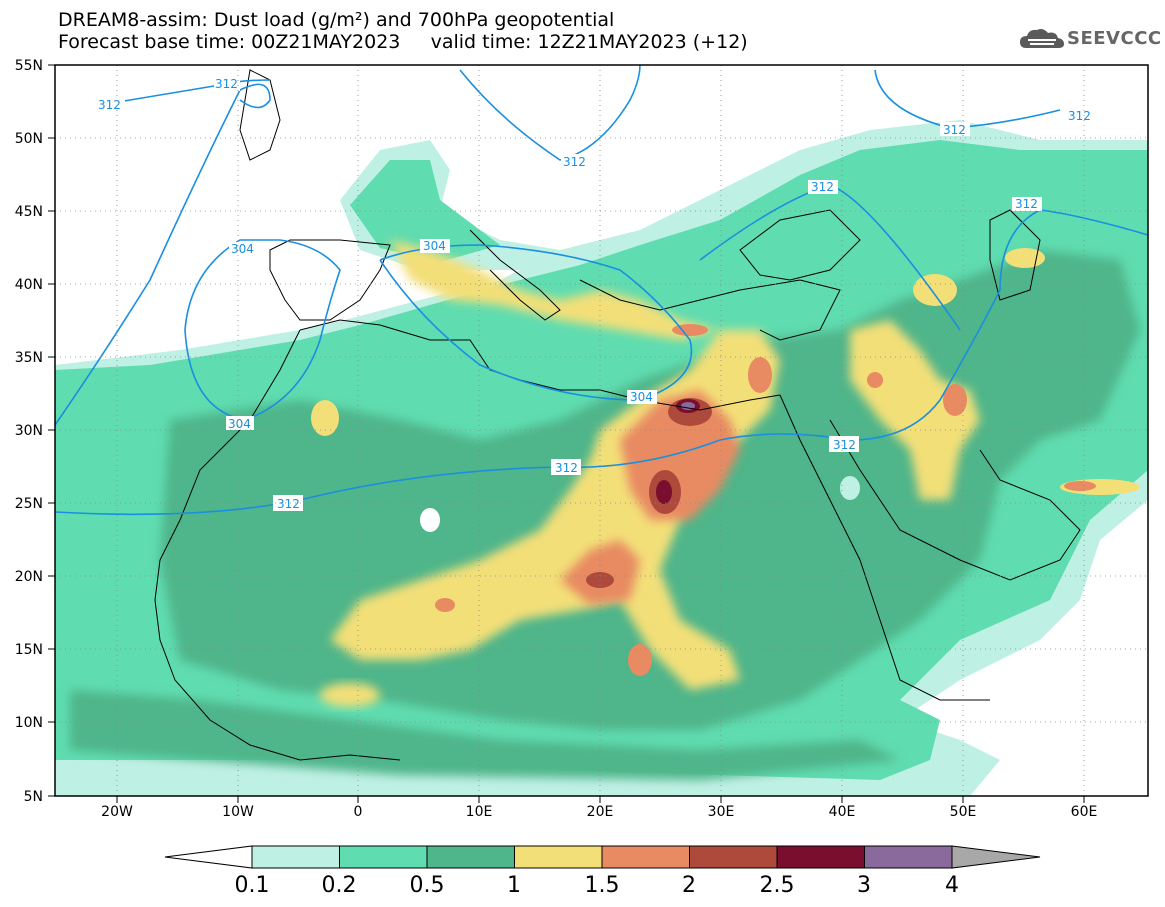 The height and width of the screenshot is (907, 1165). What do you see at coordinates (29, 66) in the screenshot?
I see `lat-tick-label: 55N` at bounding box center [29, 66].